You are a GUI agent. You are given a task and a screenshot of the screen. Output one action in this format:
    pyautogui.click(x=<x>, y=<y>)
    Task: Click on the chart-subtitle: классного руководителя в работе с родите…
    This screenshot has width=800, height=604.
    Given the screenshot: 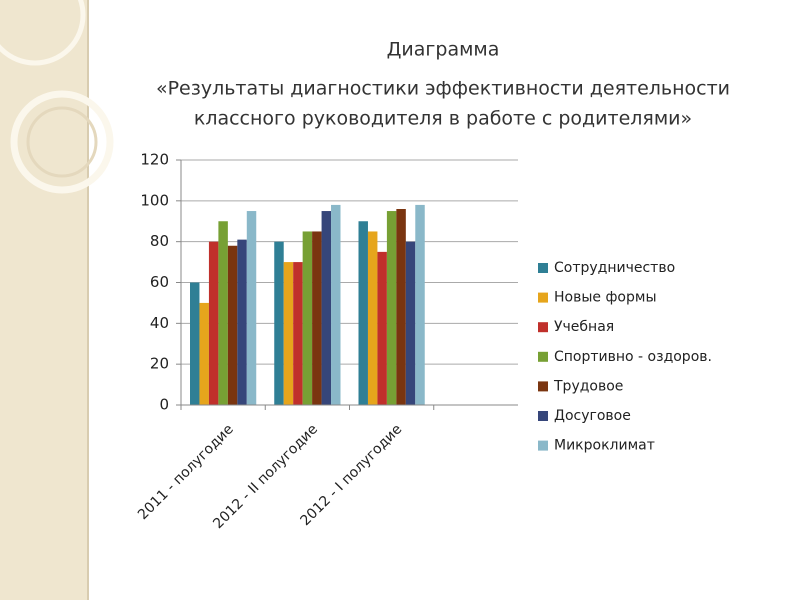 What is the action you would take?
    pyautogui.click(x=443, y=119)
    